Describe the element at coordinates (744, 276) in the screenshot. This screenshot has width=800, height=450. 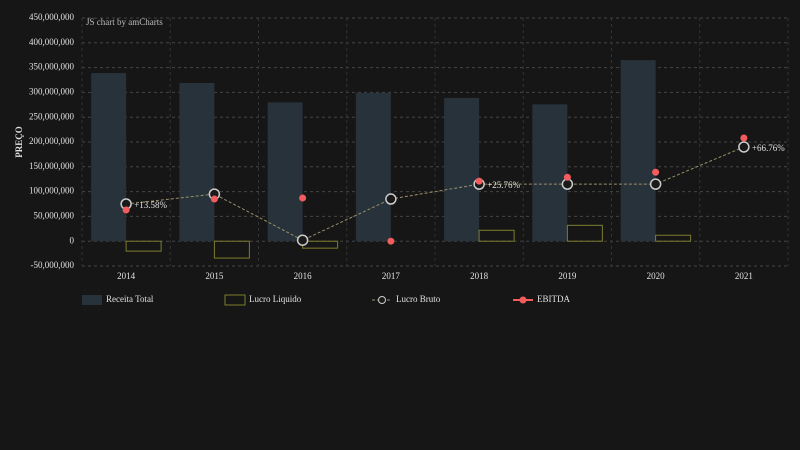
I see `x-tick-label: 2021` at that location.